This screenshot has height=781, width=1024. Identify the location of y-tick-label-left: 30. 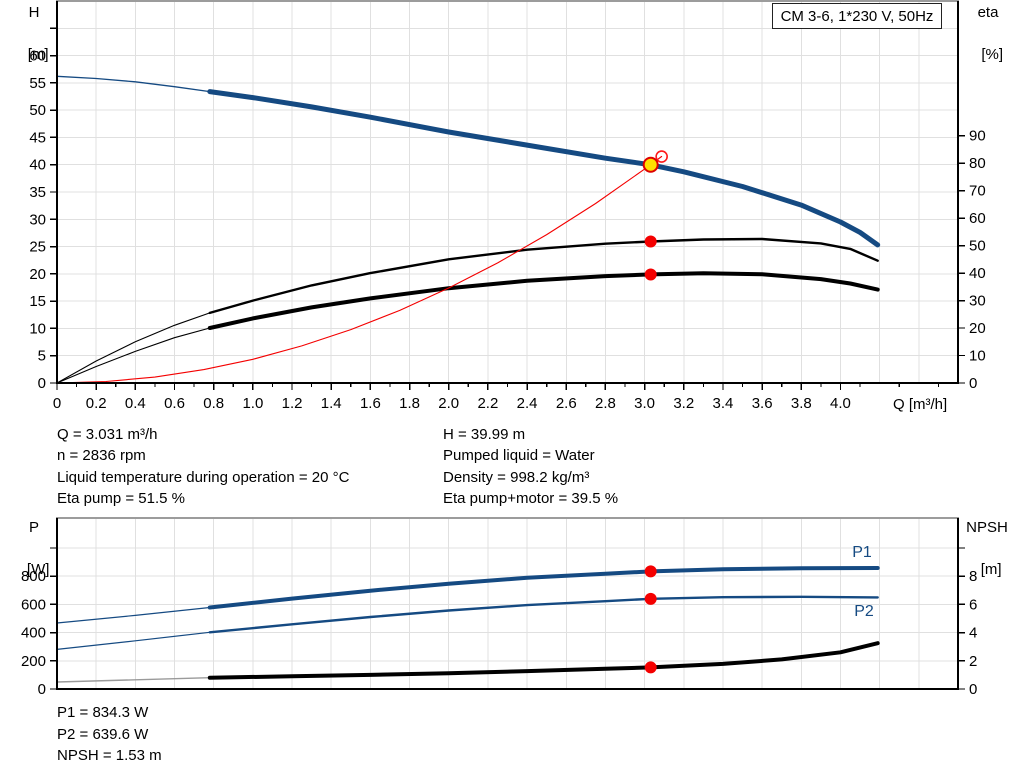
(37, 219).